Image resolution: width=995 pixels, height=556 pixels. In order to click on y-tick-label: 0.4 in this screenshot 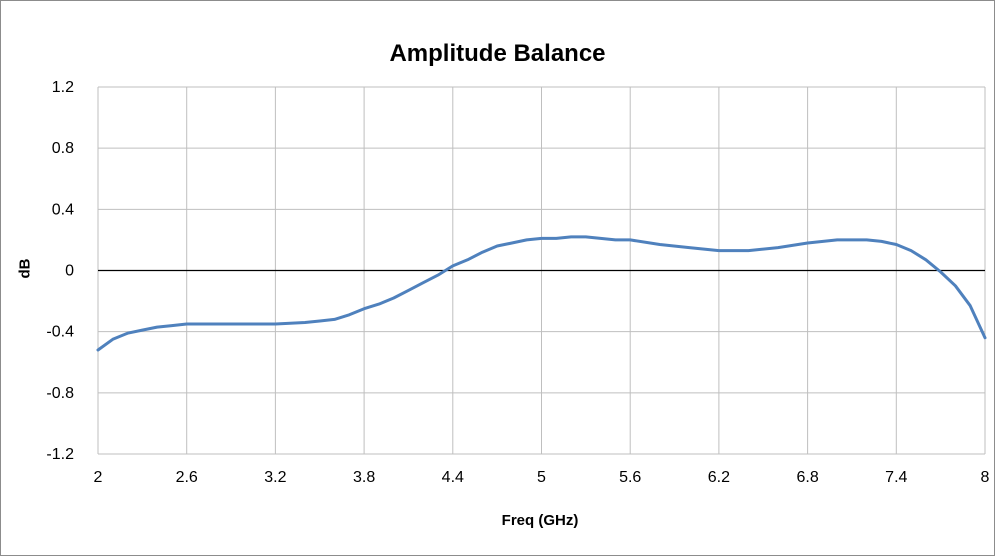, I will do `click(63, 209)`.